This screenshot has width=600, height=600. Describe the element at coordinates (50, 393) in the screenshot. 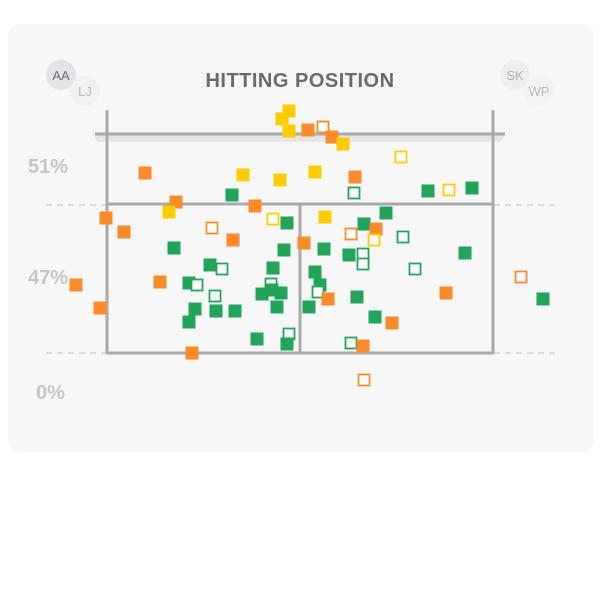

I see `y-label-0: 0%` at that location.